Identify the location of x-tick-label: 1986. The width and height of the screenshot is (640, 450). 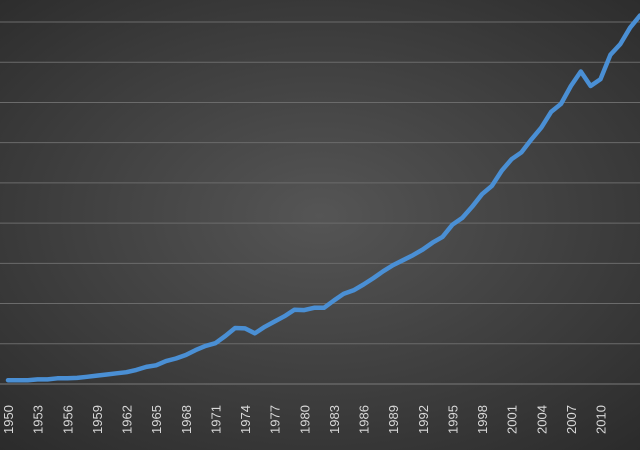
(364, 419).